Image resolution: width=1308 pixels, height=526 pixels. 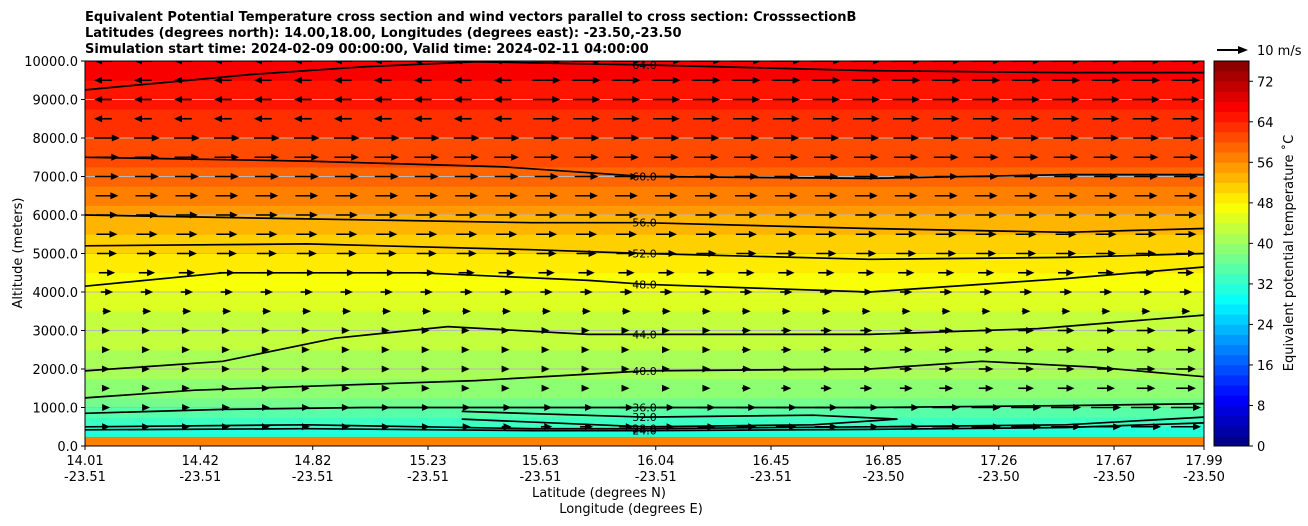 I want to click on colorbar-label: Equivalent potential temperature ˚C, so click(x=1289, y=253).